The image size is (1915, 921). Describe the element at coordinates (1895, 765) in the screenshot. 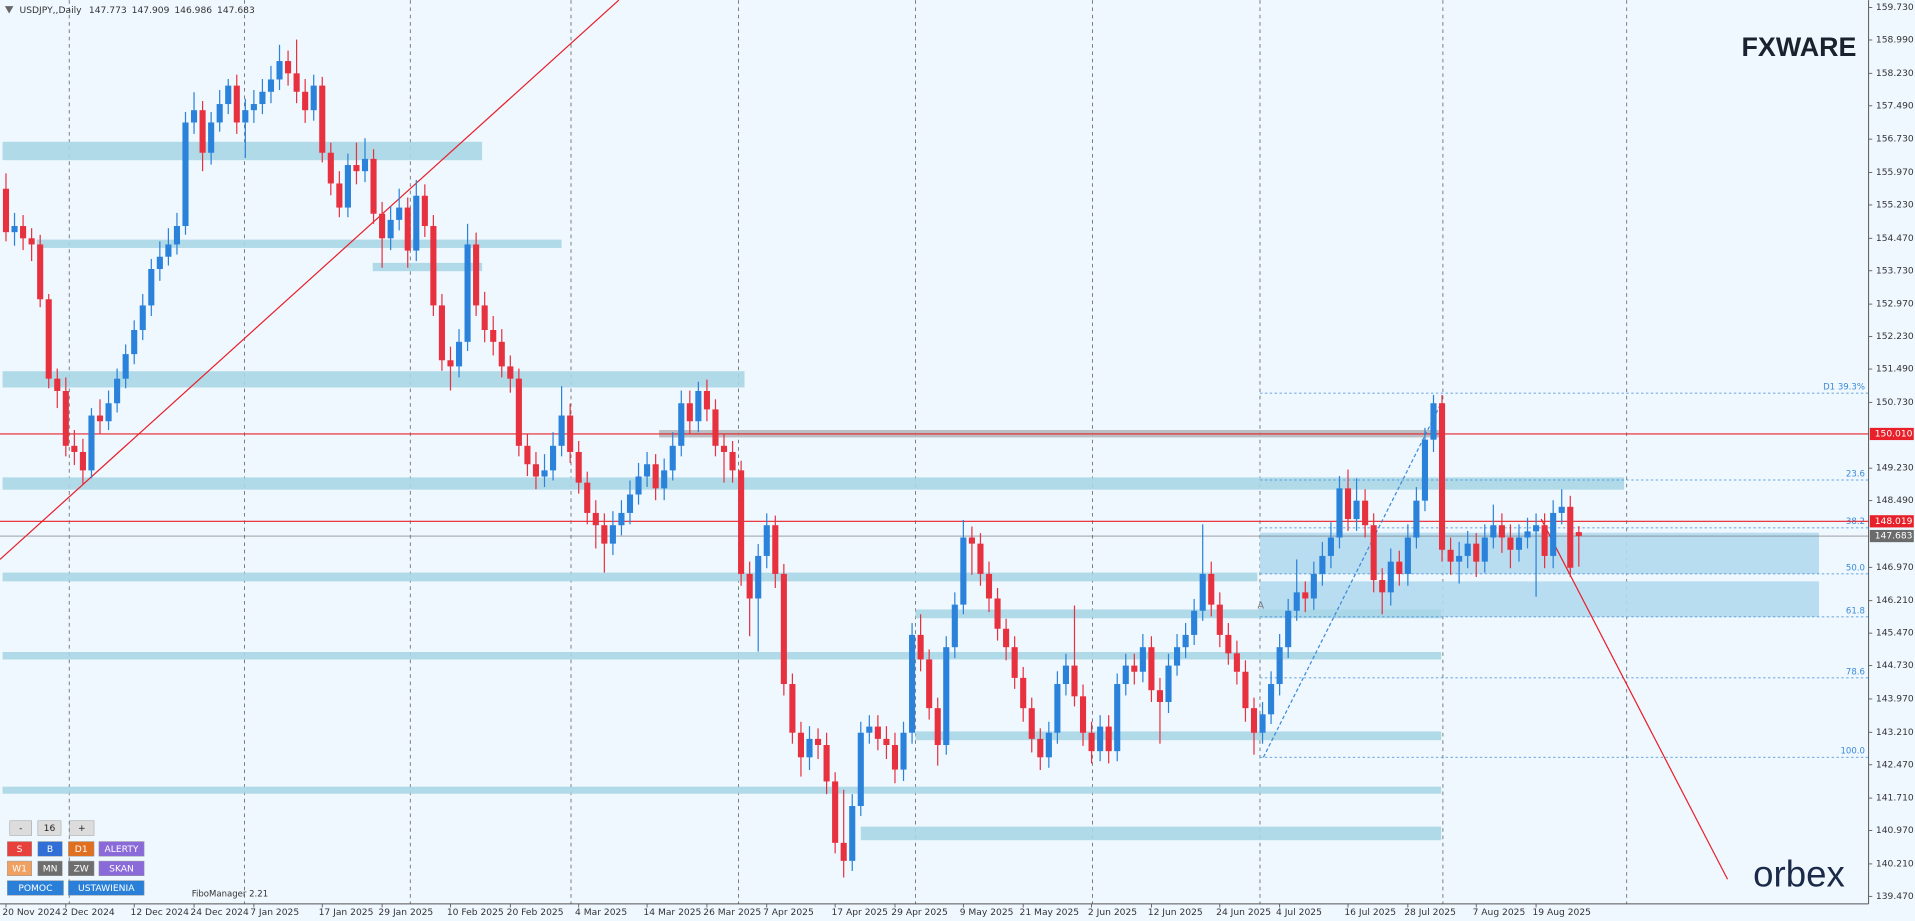

I see `y-tick-label: 142.470` at that location.